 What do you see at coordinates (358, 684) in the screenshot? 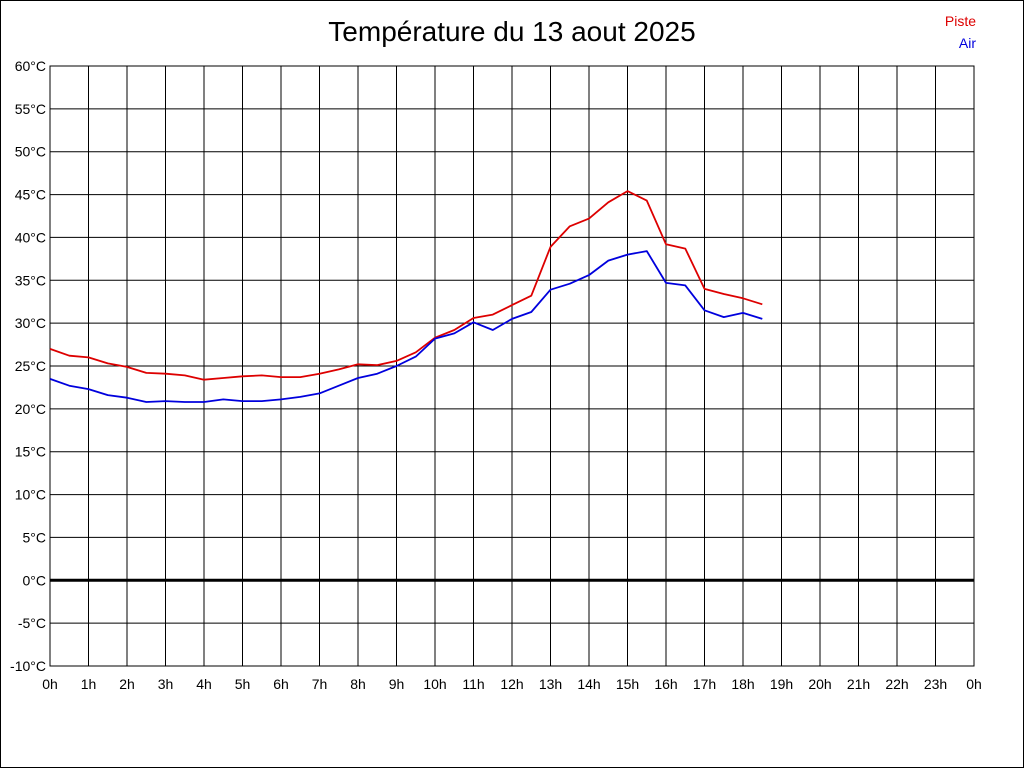
I see `x-tick-label: 8h` at bounding box center [358, 684].